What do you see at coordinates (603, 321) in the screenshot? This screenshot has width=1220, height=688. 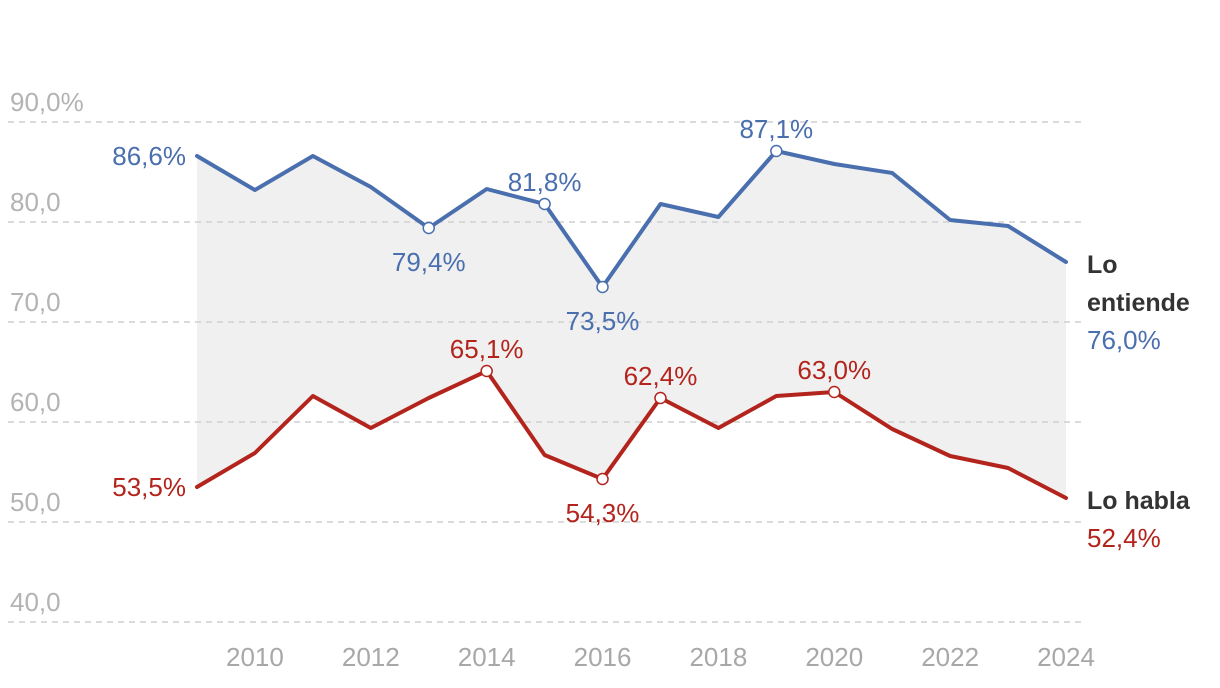 I see `data-label-entiende: 73,5%` at bounding box center [603, 321].